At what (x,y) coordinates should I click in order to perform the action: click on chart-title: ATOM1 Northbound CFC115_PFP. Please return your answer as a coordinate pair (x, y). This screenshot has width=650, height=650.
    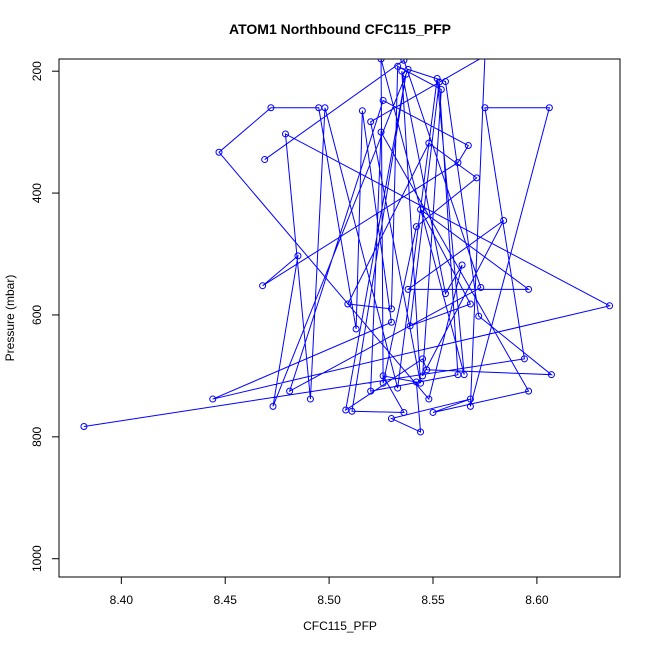
    Looking at the image, I should click on (340, 29).